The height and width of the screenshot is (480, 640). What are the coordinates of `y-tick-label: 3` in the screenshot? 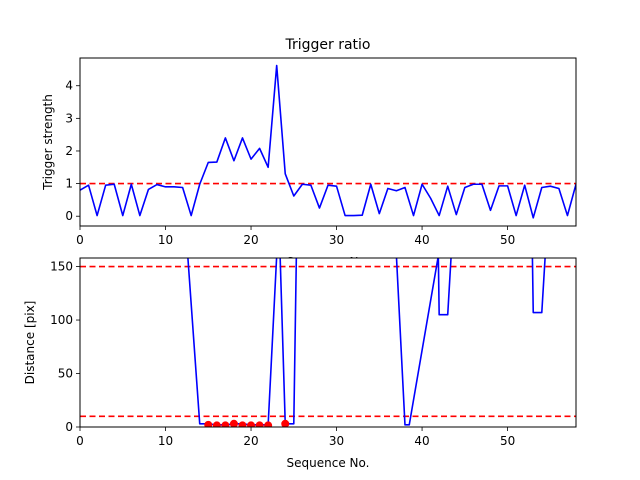 It's located at (69, 118).